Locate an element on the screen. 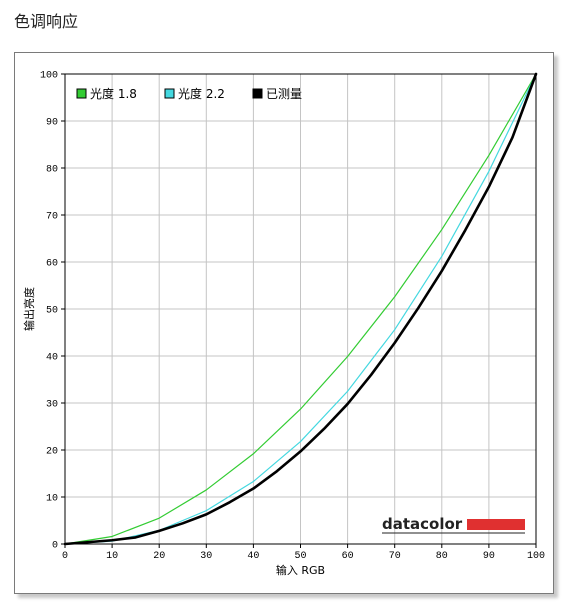  x-tick-label: 50 is located at coordinates (300, 556).